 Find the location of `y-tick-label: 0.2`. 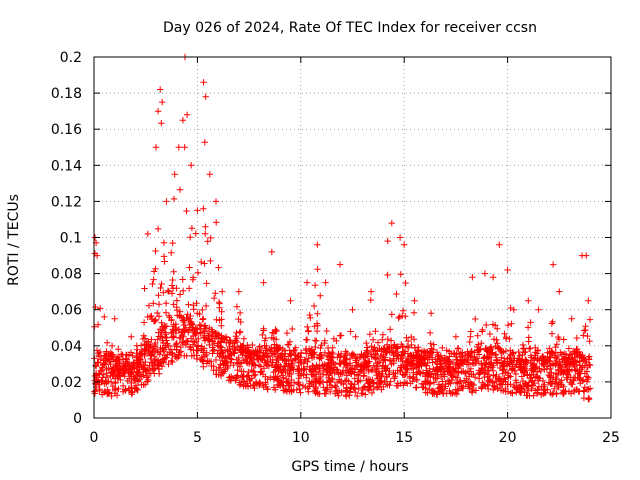

y-tick-label: 0.2 is located at coordinates (71, 58).